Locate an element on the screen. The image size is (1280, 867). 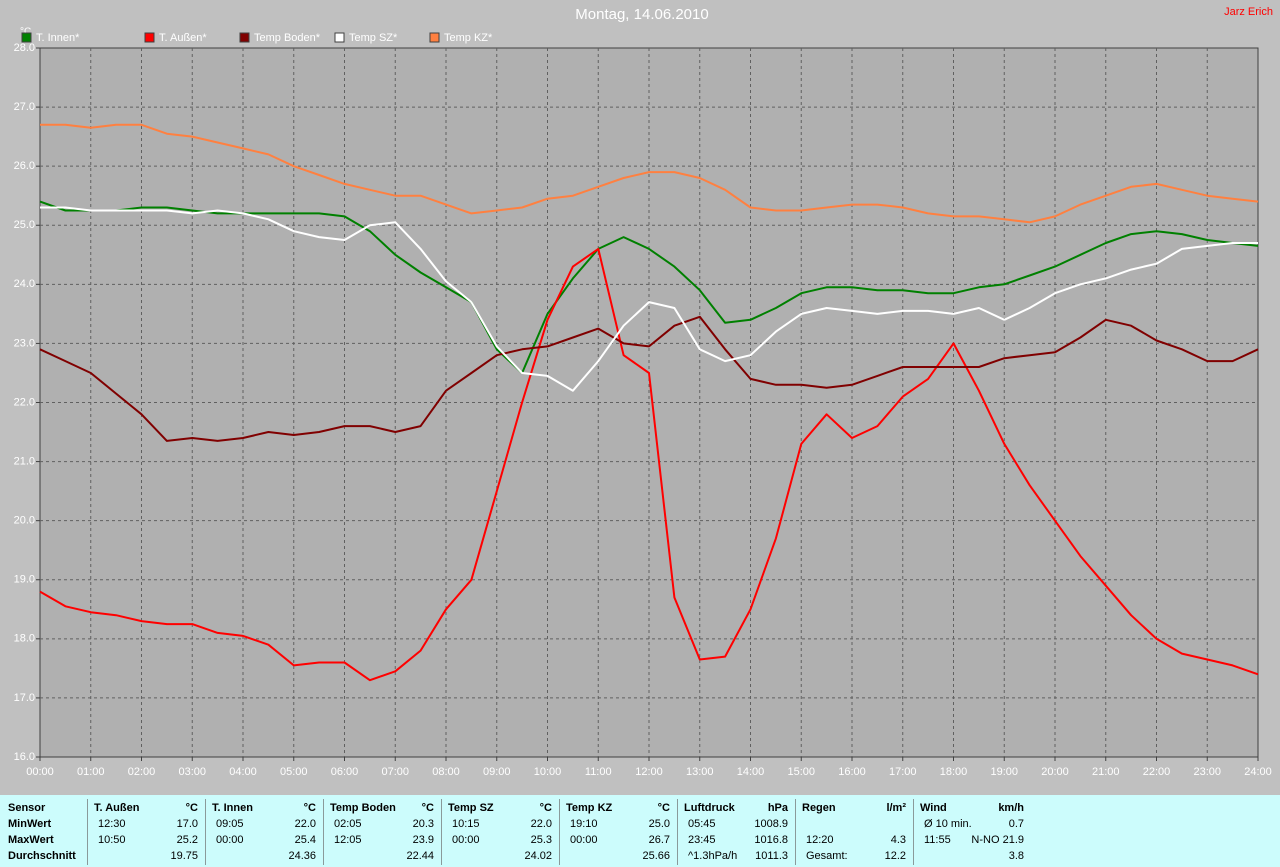
table-cell: Gesamt: is located at coordinates (827, 856).